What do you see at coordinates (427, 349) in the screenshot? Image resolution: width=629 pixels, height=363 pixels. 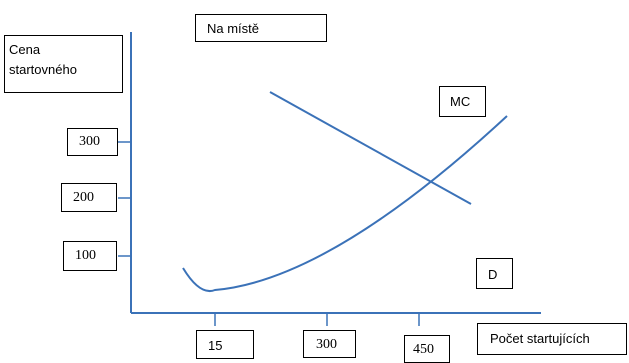 I see `x-tick-label-450: 450` at bounding box center [427, 349].